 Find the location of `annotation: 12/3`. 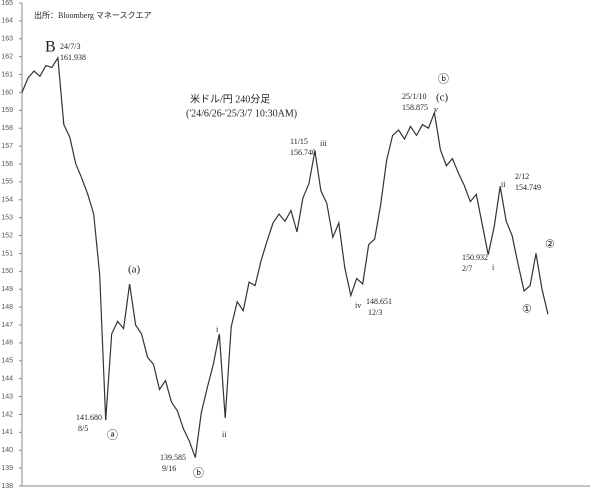

annotation: 12/3 is located at coordinates (375, 312).